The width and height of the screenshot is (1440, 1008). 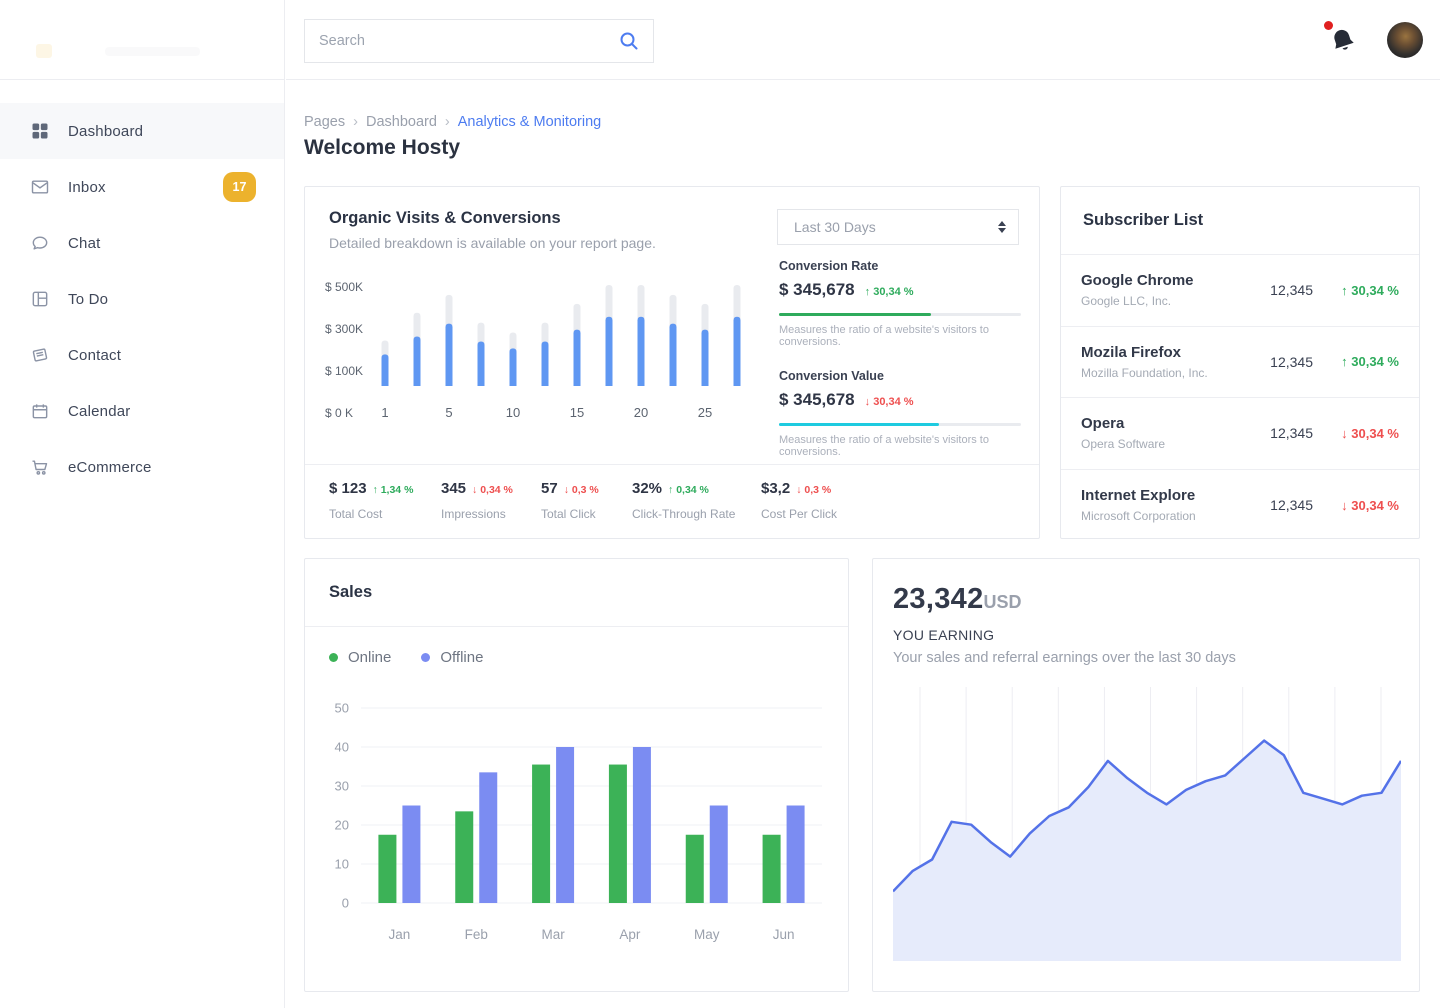 What do you see at coordinates (88, 299) in the screenshot?
I see `sidebar-item-label: To Do` at bounding box center [88, 299].